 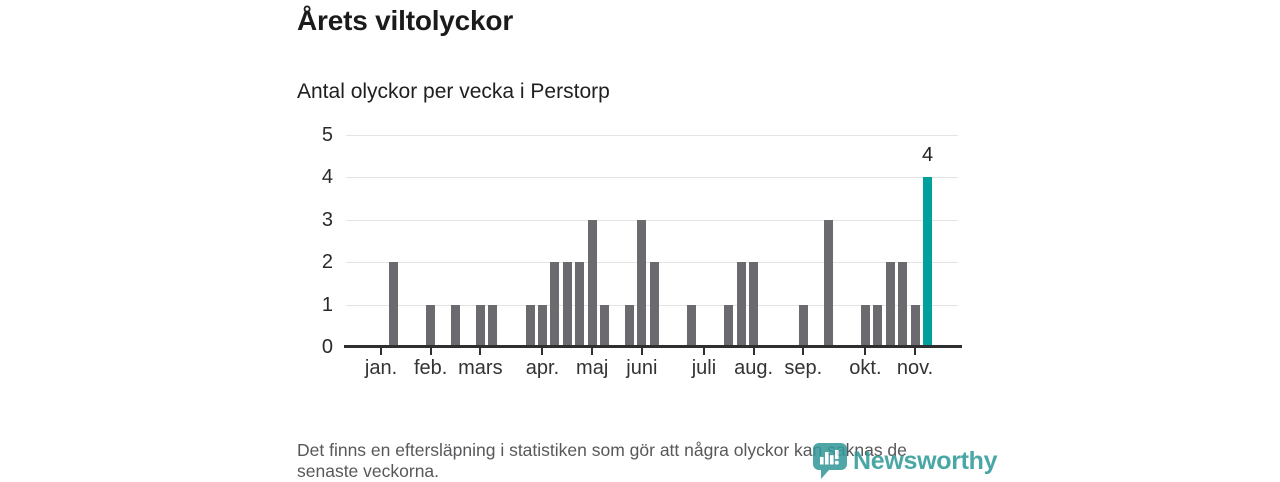 What do you see at coordinates (327, 135) in the screenshot?
I see `y-axis-label-5: 5` at bounding box center [327, 135].